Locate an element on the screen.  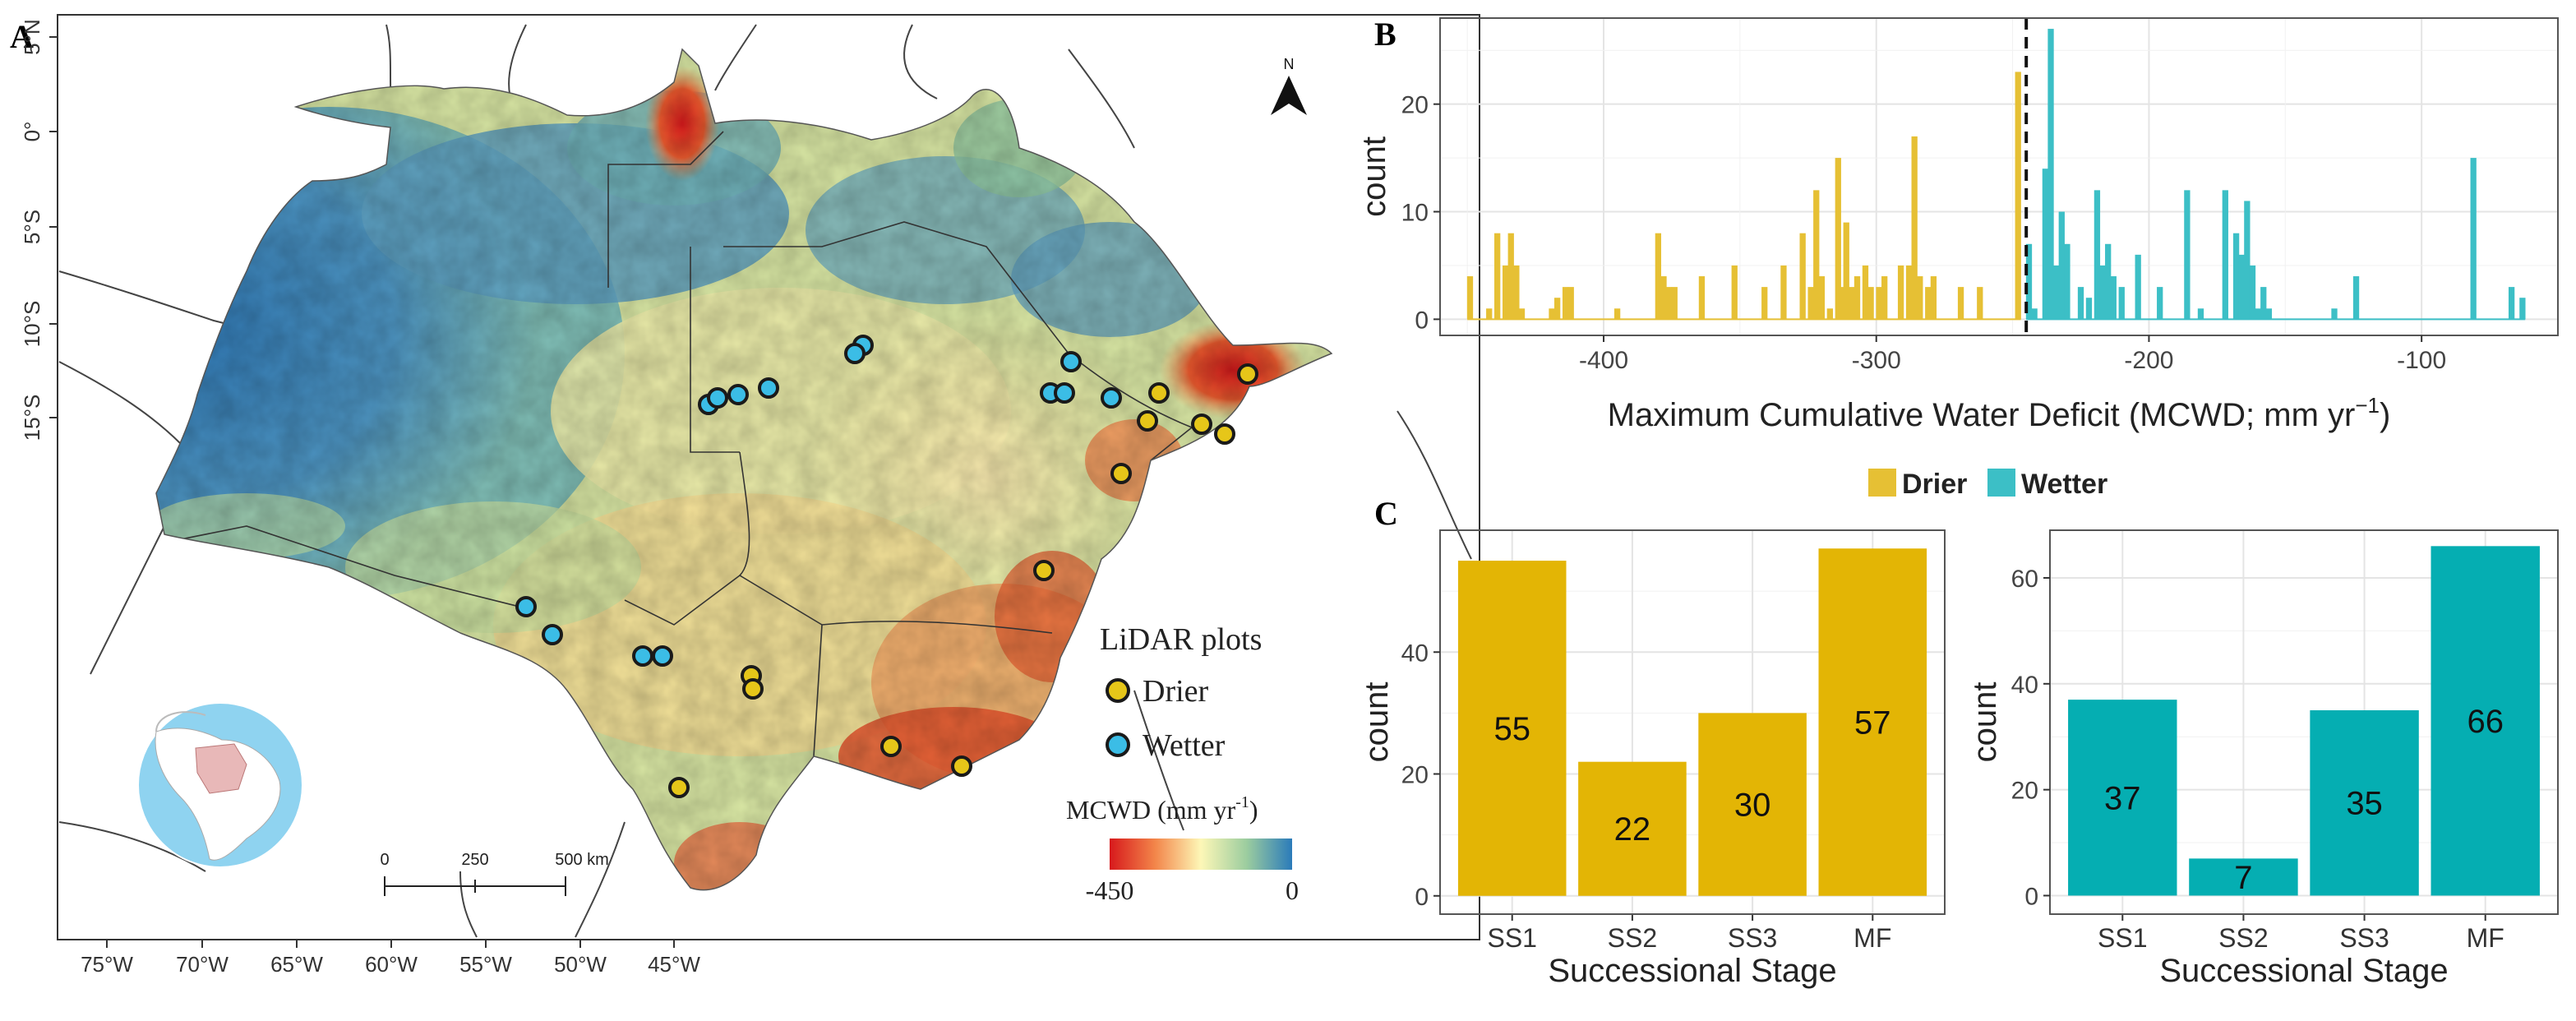
lon-tick-label: 70°W is located at coordinates (203, 964).